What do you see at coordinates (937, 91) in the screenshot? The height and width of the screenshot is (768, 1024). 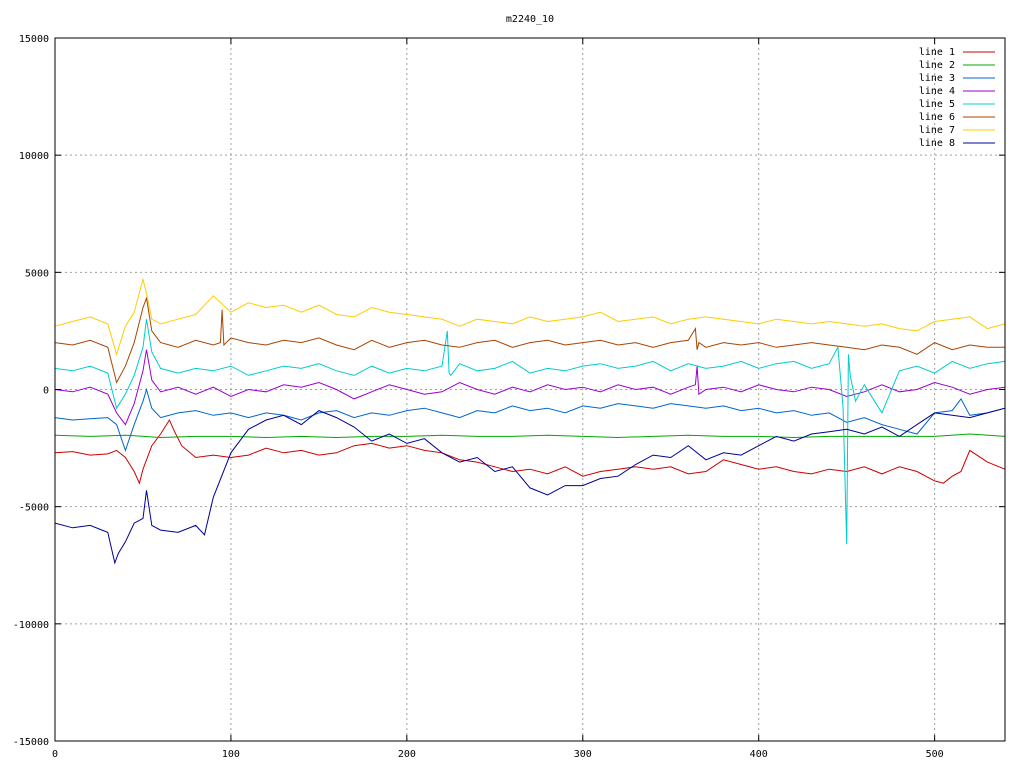 I see `legend-label: line 4` at bounding box center [937, 91].